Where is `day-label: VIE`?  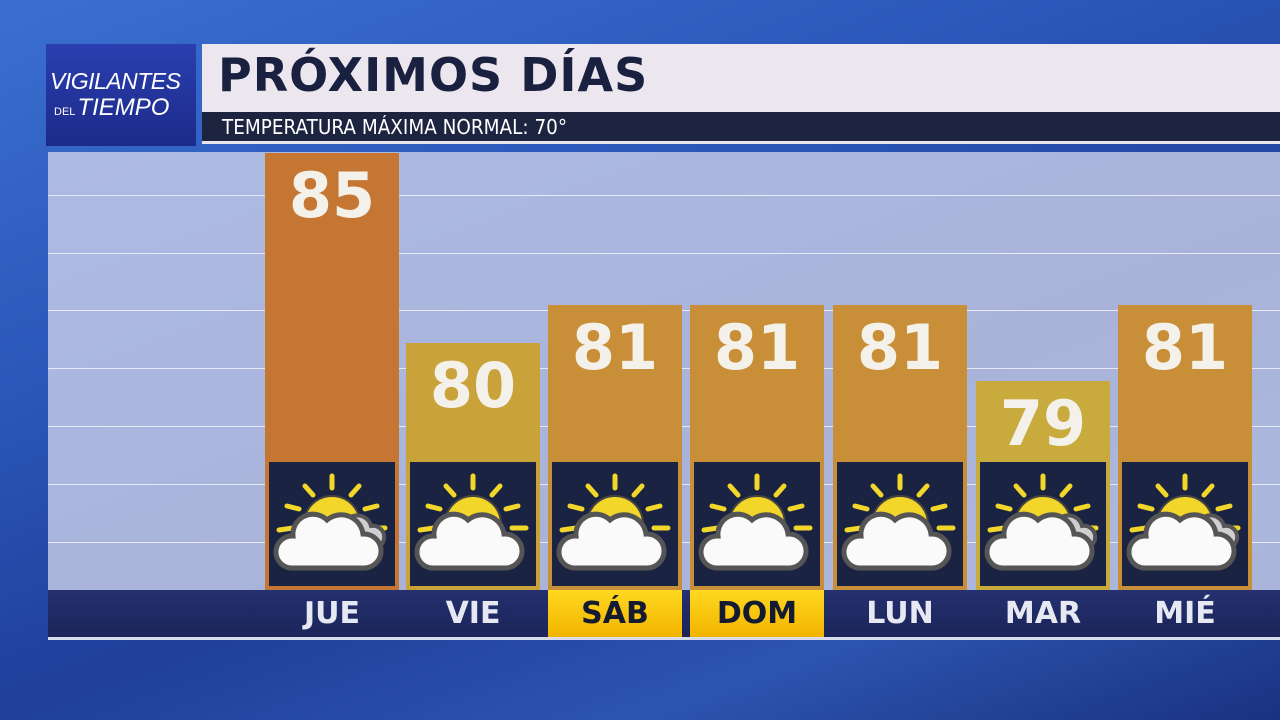 day-label: VIE is located at coordinates (473, 613).